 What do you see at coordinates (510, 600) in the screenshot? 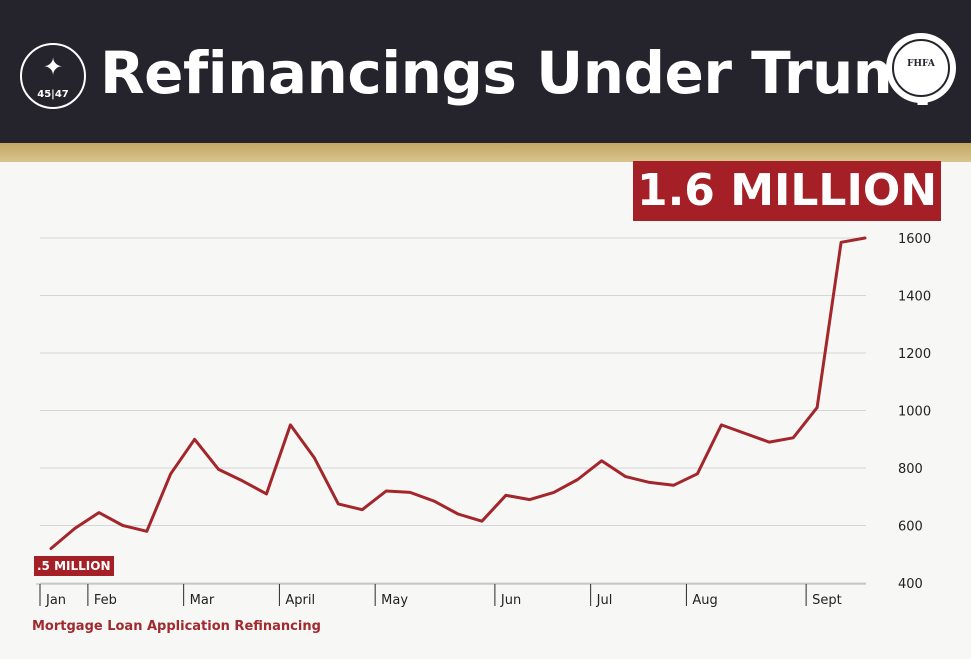
I see `x-tick-label: Jun` at bounding box center [510, 600].